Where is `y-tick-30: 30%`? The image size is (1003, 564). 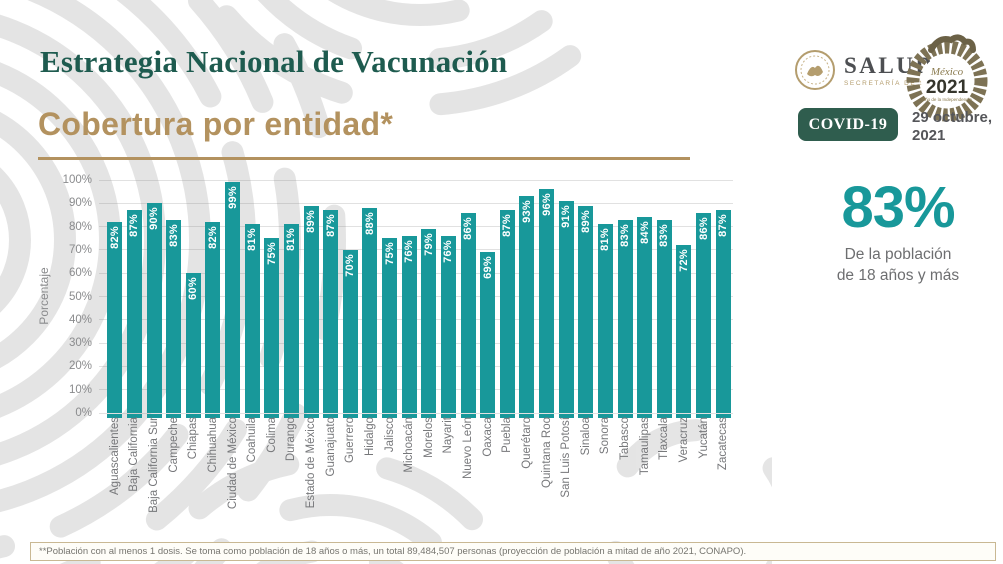
y-tick-30: 30% is located at coordinates (80, 343).